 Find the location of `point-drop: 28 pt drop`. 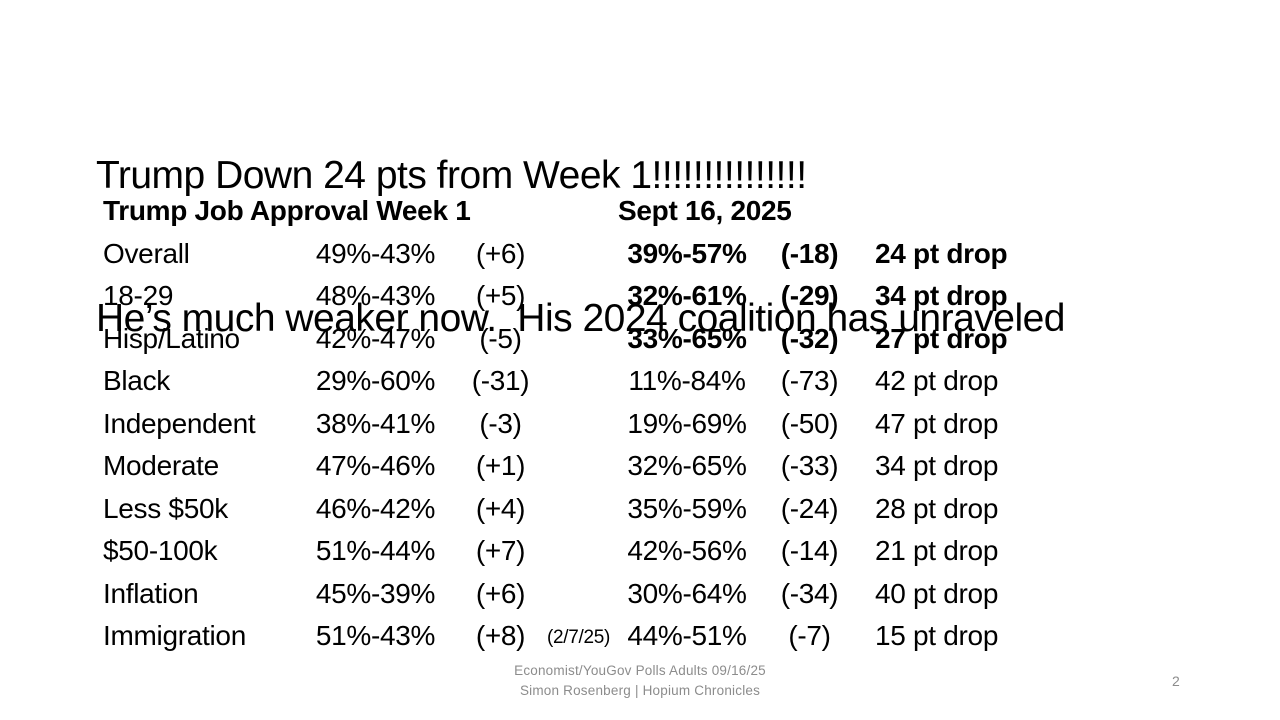

point-drop: 28 pt drop is located at coordinates (937, 508).